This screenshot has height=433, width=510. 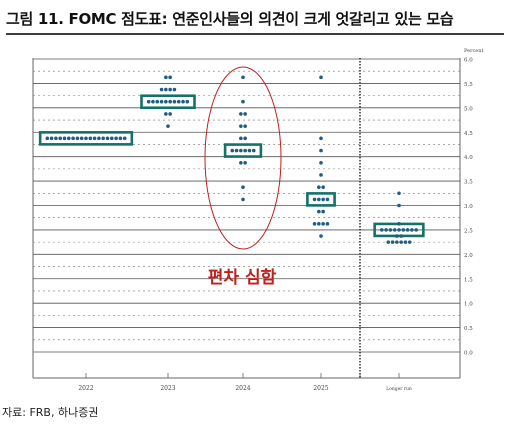 I want to click on y-tick-label: 1.5, so click(x=468, y=280).